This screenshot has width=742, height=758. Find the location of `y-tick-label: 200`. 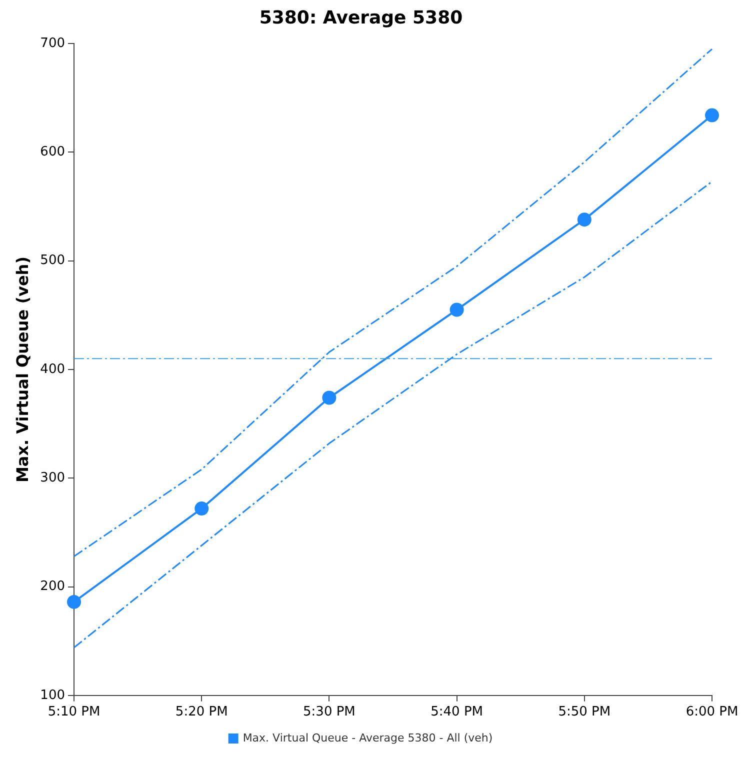

y-tick-label: 200 is located at coordinates (53, 586).